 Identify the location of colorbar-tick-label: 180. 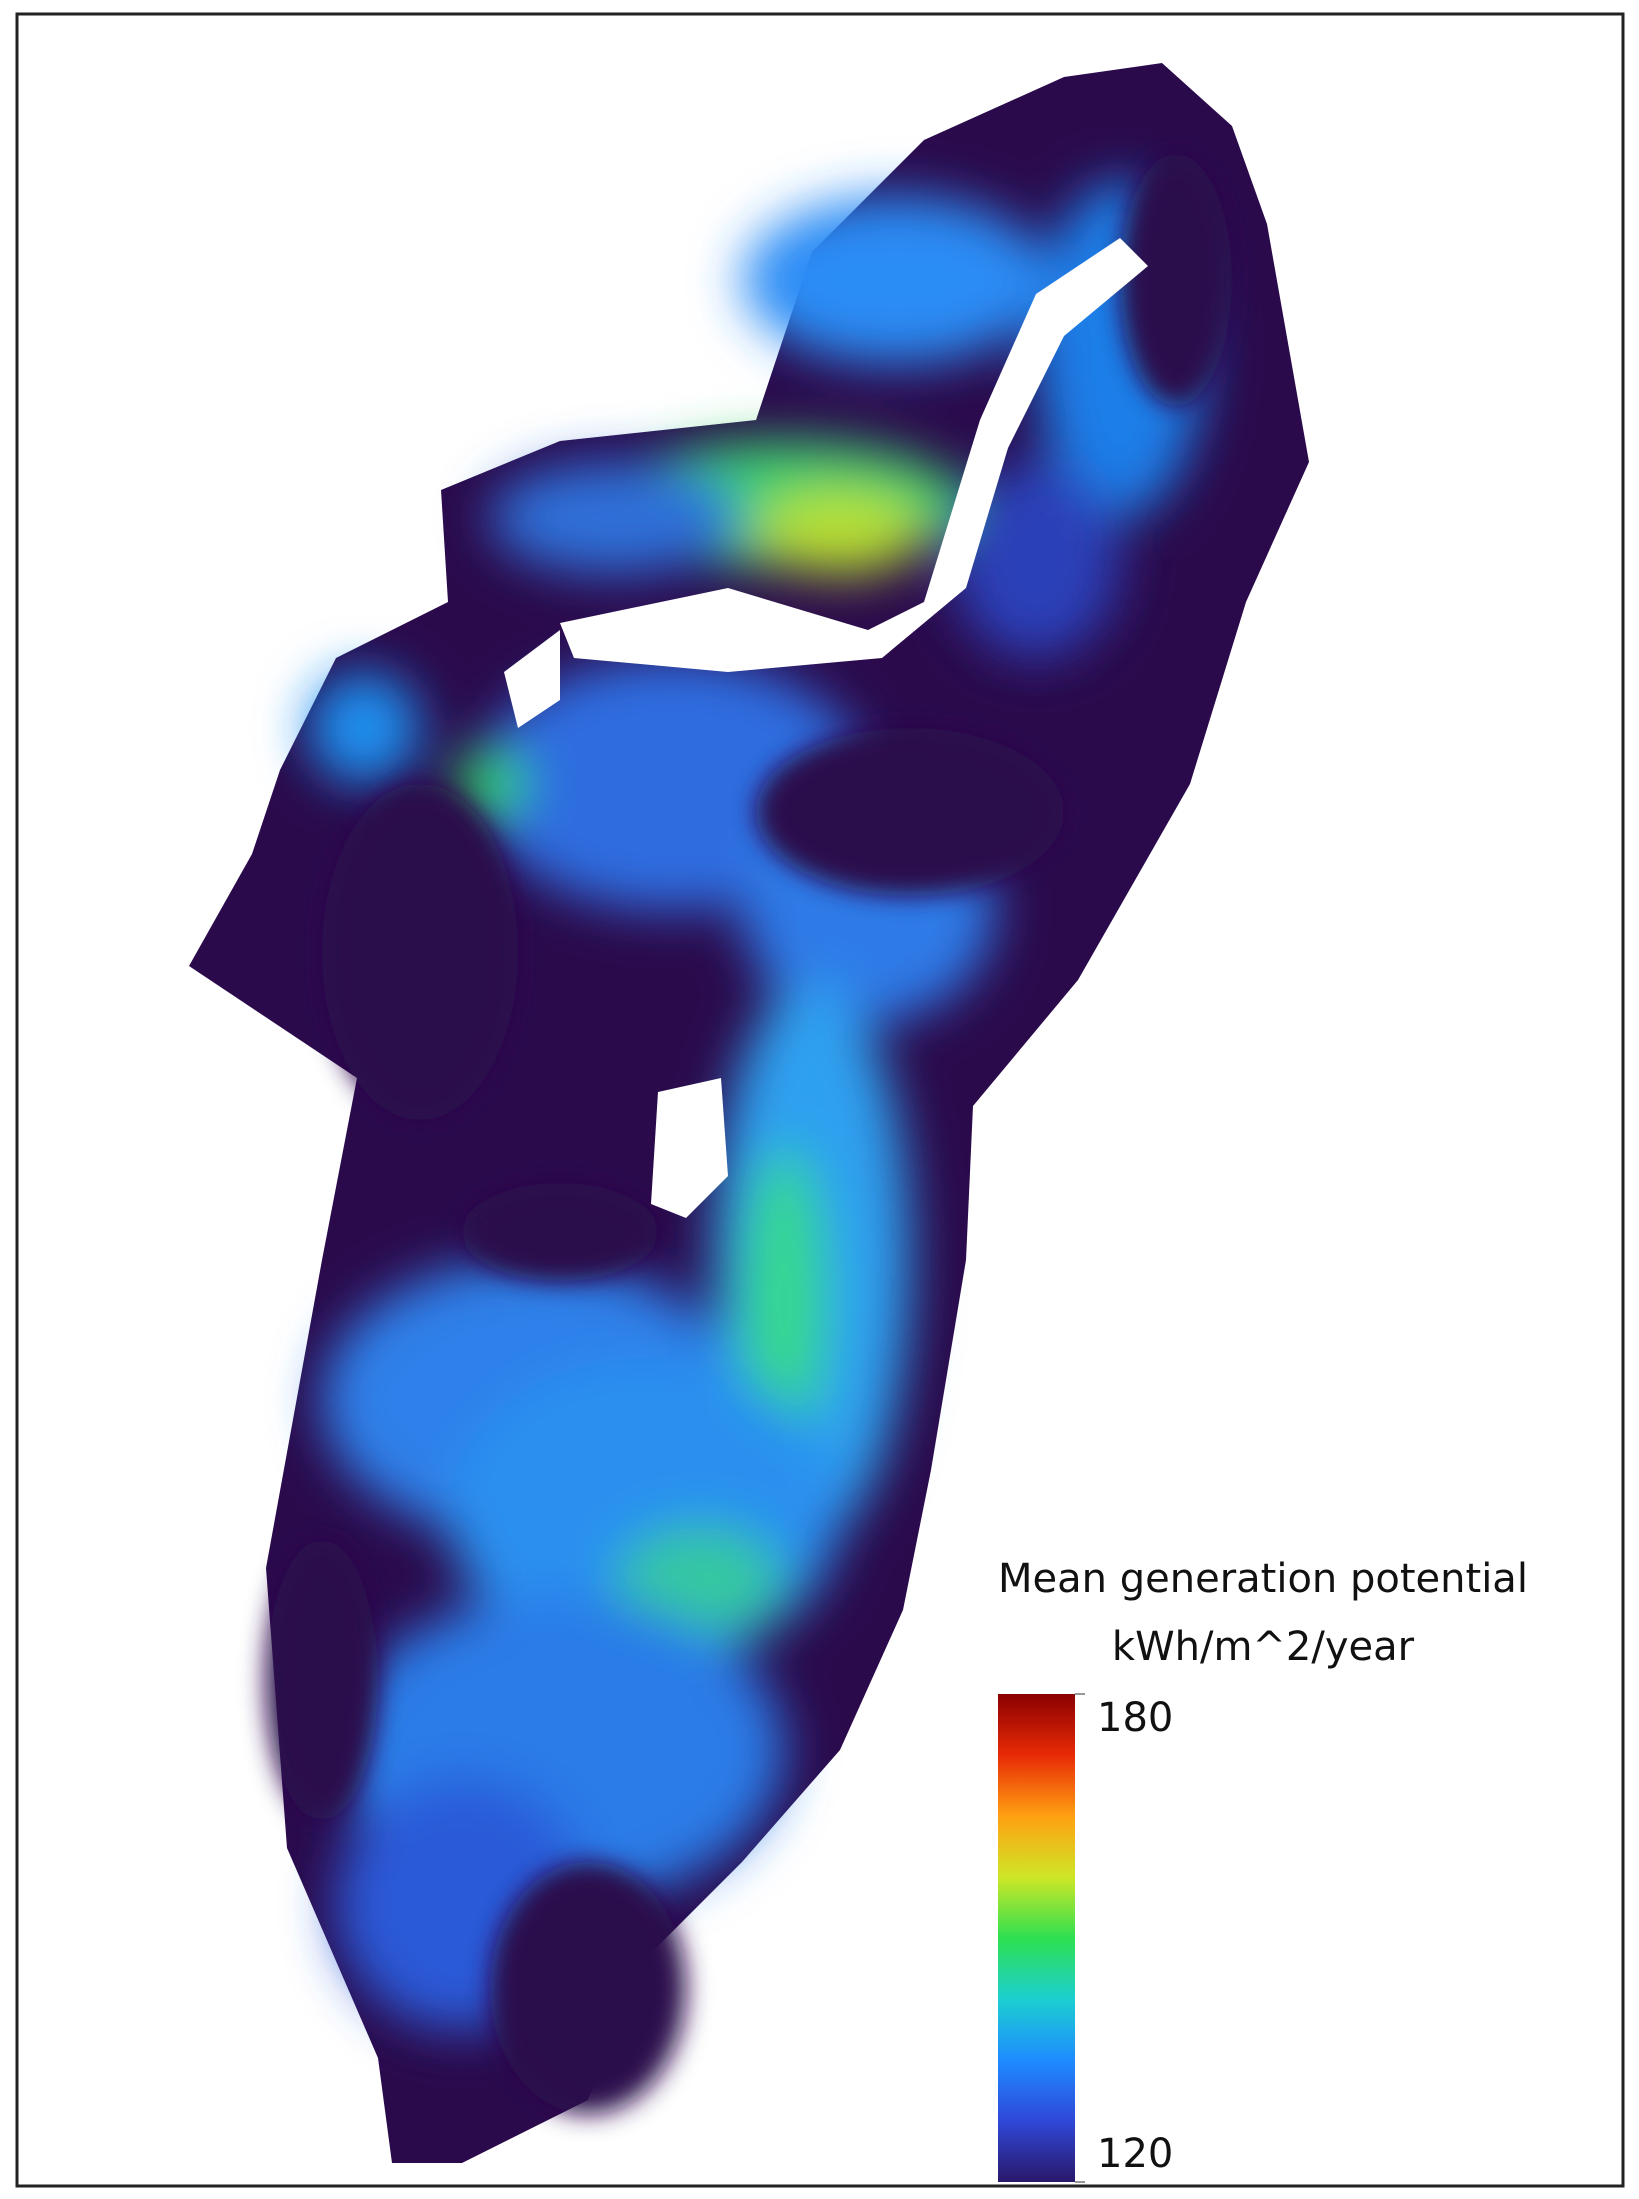
(1135, 1718).